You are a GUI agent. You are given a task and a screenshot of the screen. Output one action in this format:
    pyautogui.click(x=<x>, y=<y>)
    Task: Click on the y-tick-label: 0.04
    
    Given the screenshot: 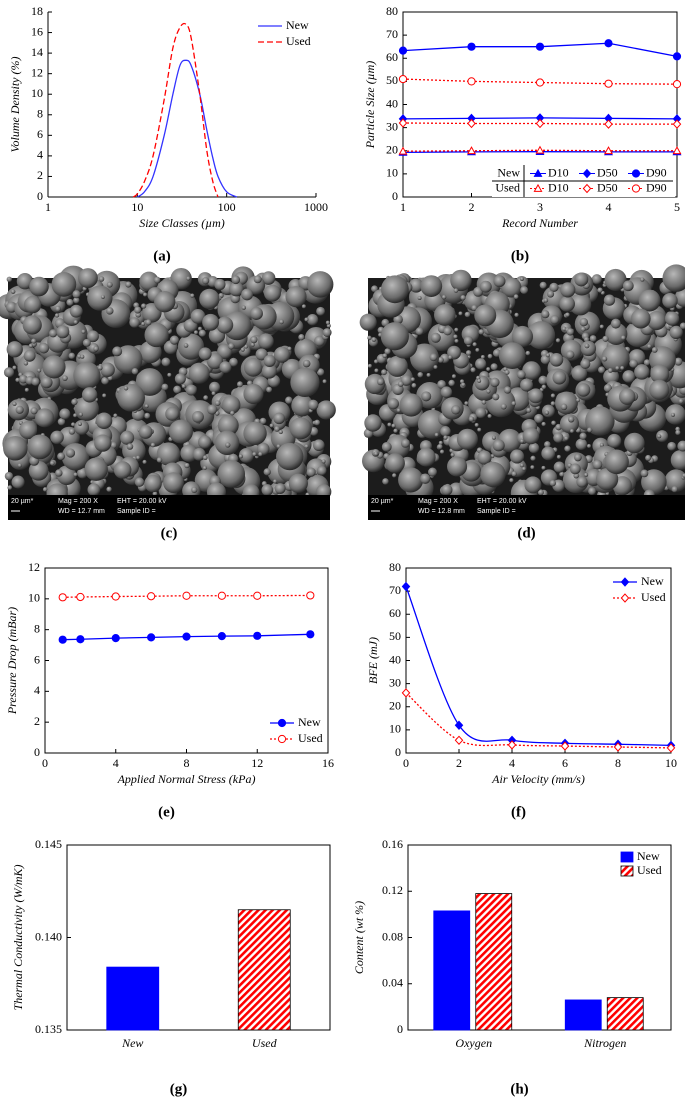 What is the action you would take?
    pyautogui.click(x=392, y=983)
    